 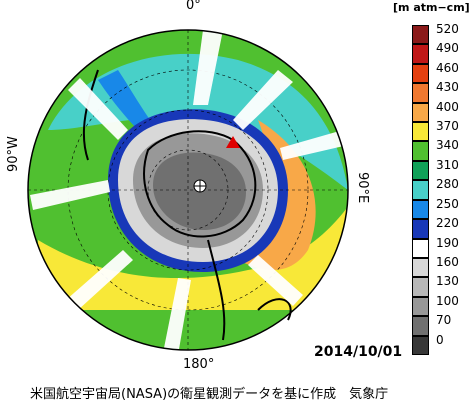 What do you see at coordinates (362, 188) in the screenshot?
I see `longitude-label-right: 90°E` at bounding box center [362, 188].